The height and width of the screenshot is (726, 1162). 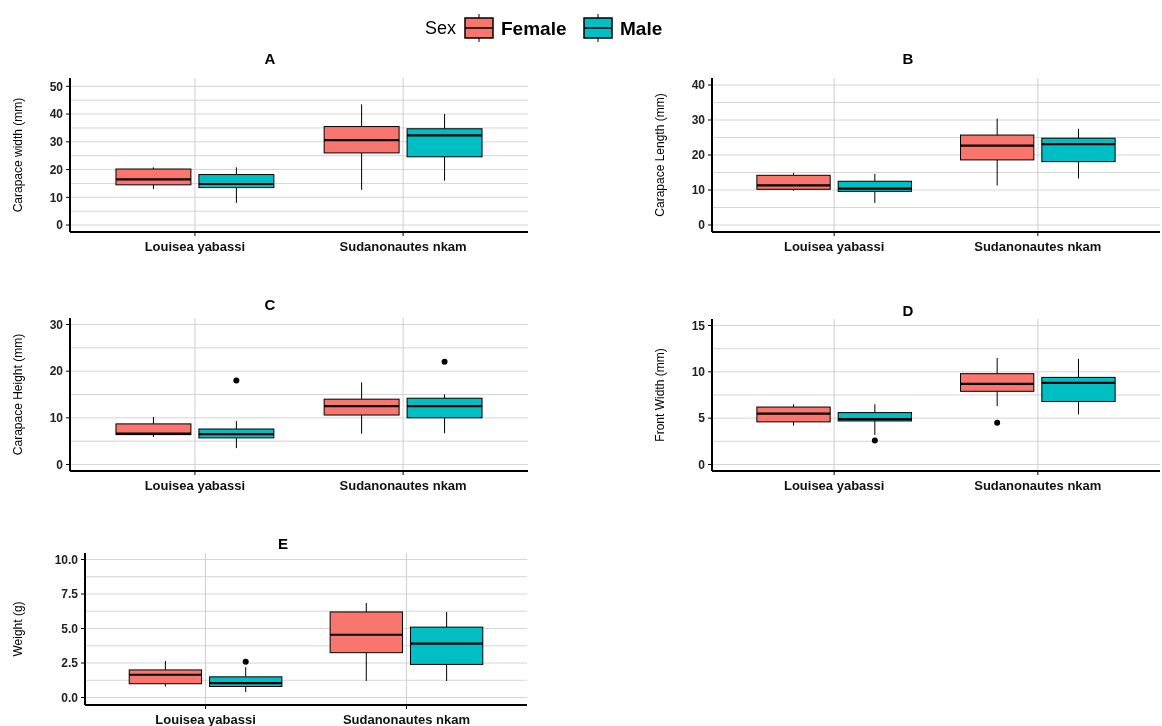 I want to click on y-tick-label: 15, so click(x=698, y=325).